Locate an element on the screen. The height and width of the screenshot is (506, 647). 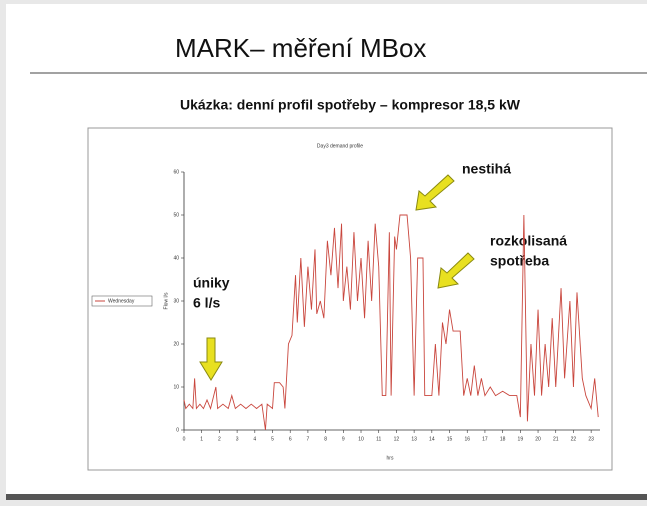
legend-label: Wednesday is located at coordinates (121, 301).